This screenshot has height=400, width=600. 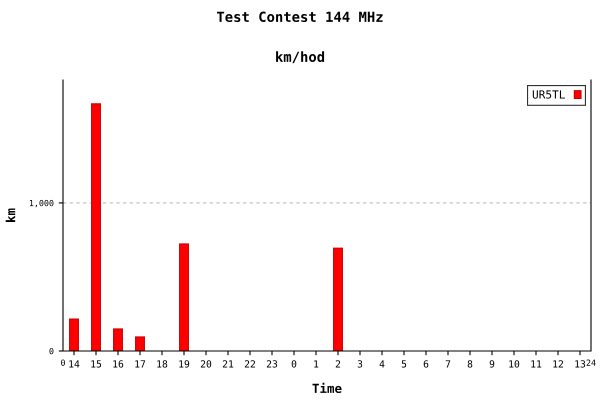 What do you see at coordinates (118, 364) in the screenshot?
I see `x-tick-label: 16` at bounding box center [118, 364].